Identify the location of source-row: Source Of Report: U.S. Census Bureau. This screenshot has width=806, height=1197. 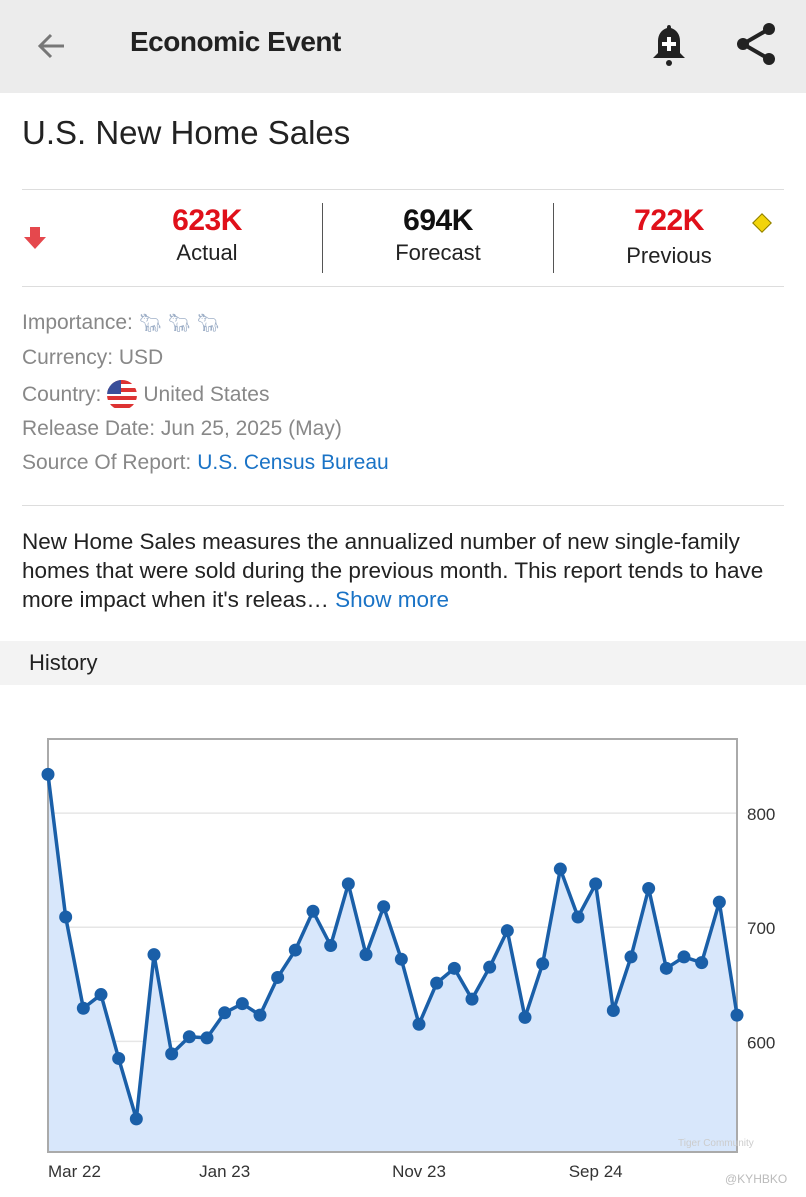
(205, 463).